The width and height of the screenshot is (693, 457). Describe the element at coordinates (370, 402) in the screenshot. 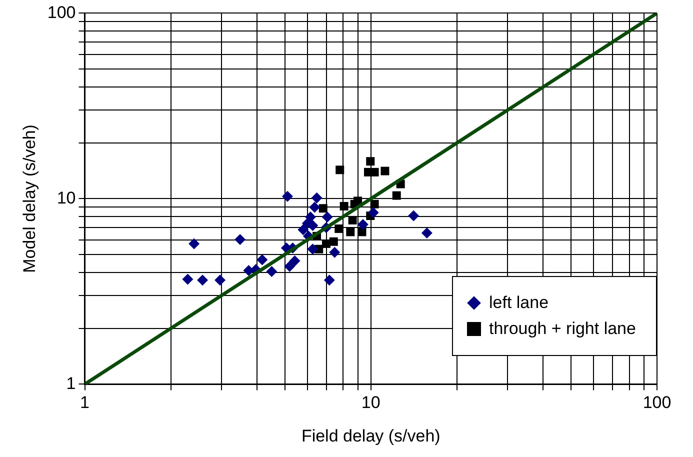

I see `x-tick-label: 10` at that location.